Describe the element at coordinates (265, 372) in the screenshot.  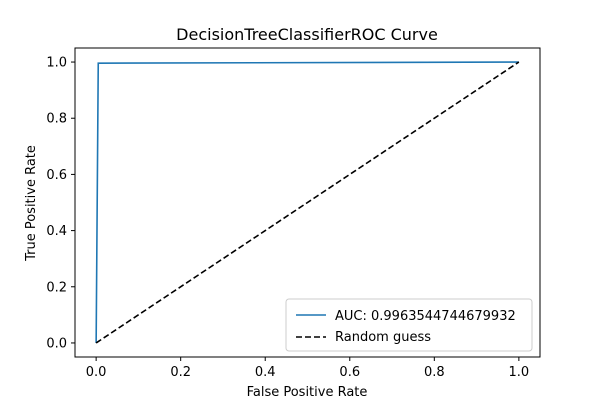
I see `x-tick-label: 0.4` at that location.